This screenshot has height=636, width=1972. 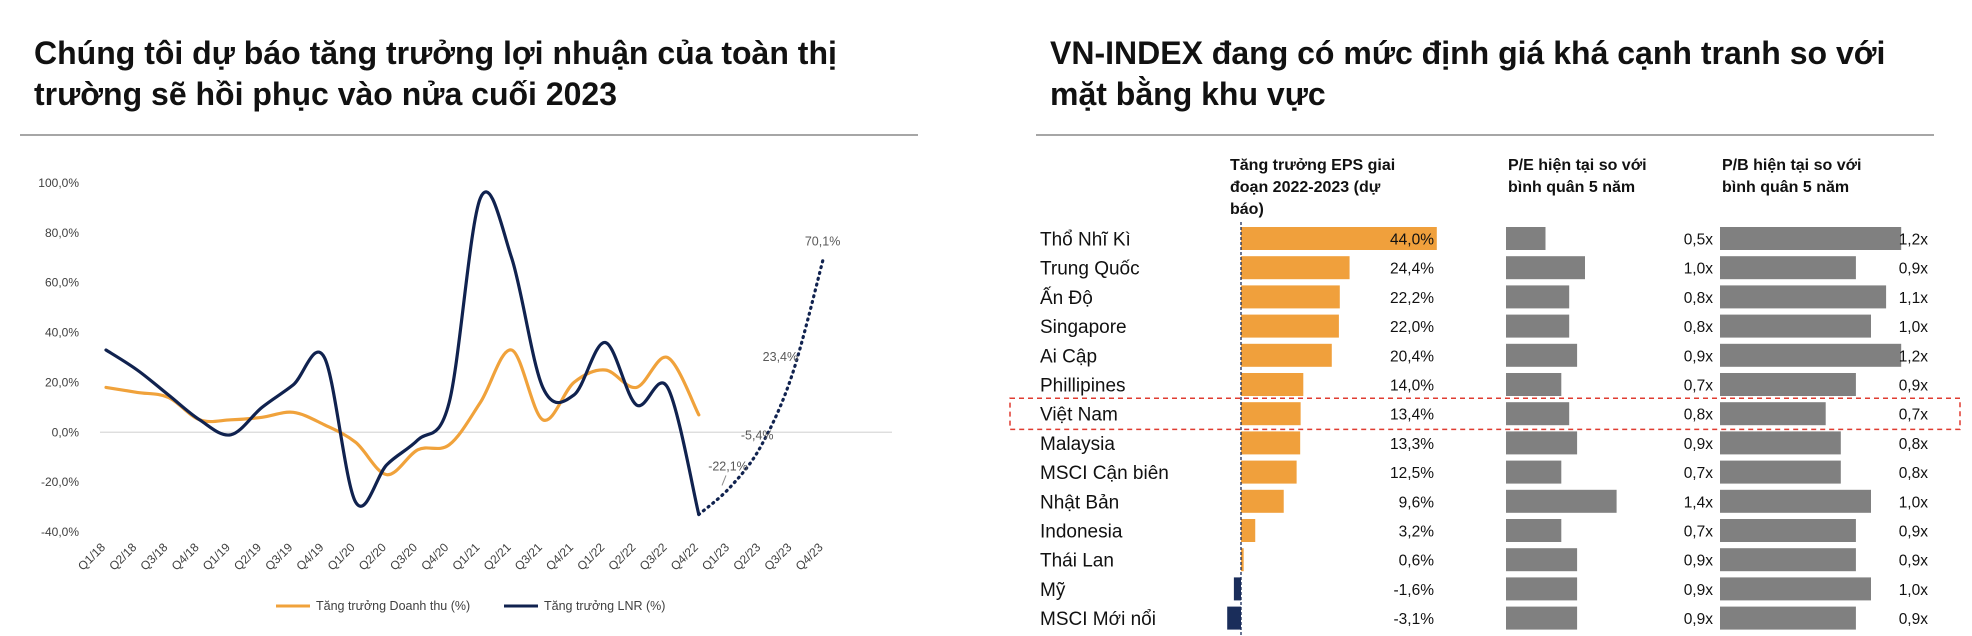 I want to click on x-tick-label: Q1/22, so click(x=590, y=556).